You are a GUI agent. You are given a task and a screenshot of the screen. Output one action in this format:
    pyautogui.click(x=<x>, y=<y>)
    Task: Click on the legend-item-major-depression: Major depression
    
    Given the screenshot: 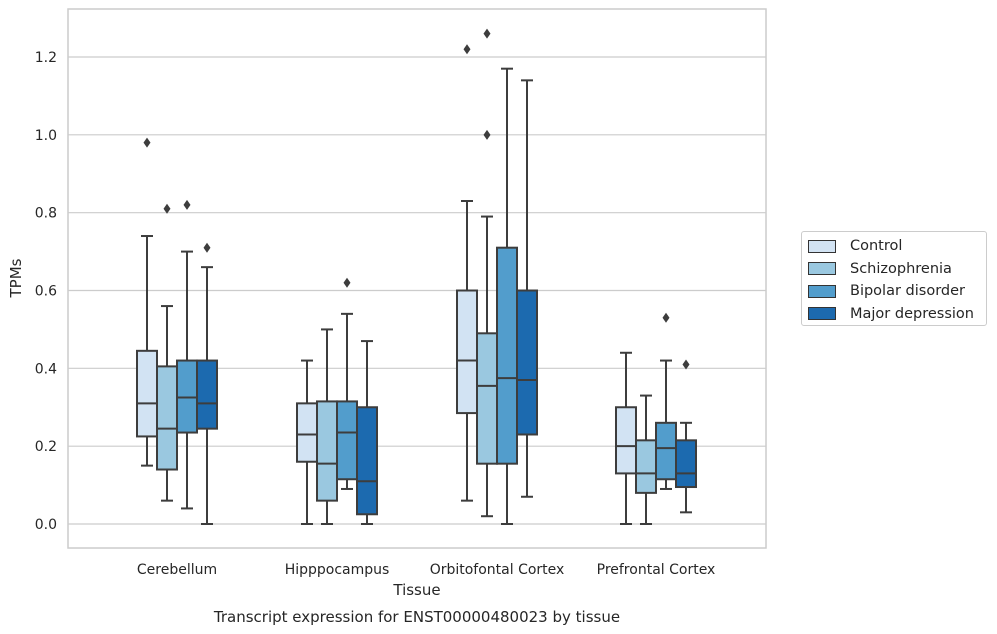 What is the action you would take?
    pyautogui.click(x=897, y=314)
    